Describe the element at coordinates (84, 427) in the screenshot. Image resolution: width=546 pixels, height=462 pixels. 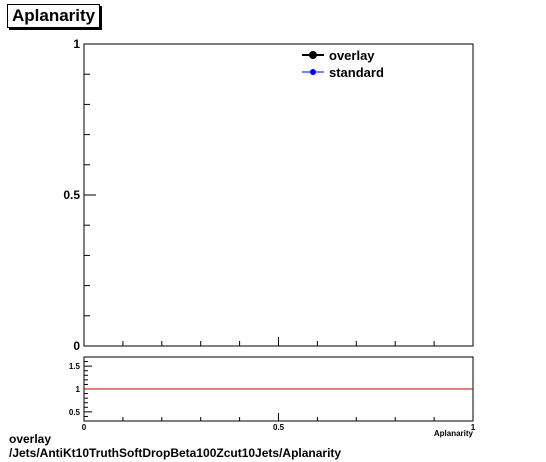
I see `x-tick-label: 0` at that location.